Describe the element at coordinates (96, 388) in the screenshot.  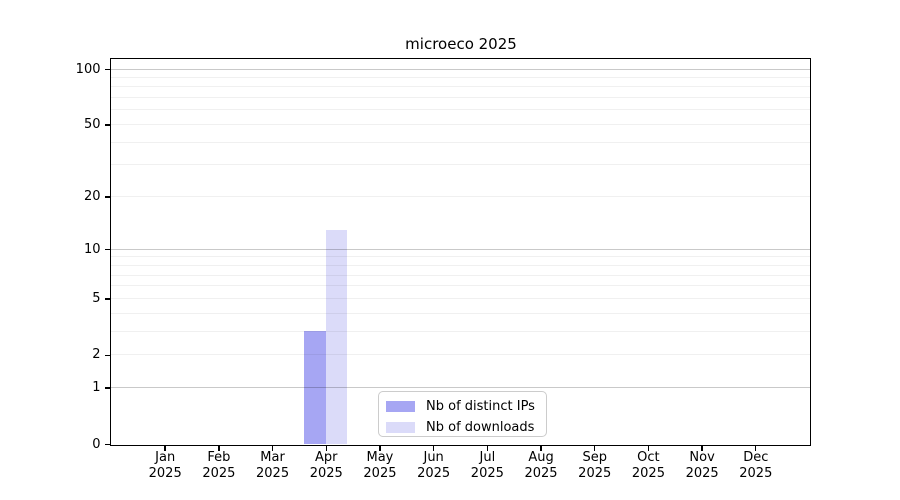
I see `y-tick-label: 1` at that location.